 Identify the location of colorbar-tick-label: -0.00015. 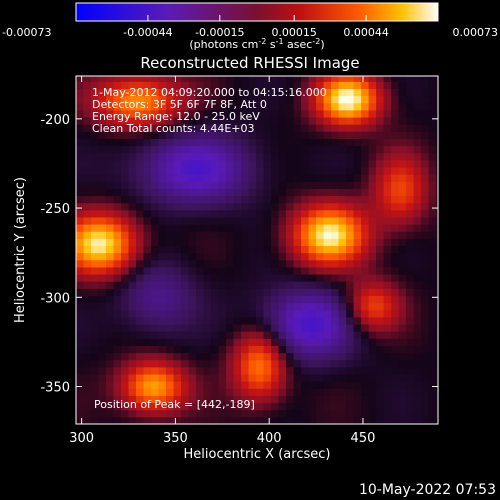
(219, 32).